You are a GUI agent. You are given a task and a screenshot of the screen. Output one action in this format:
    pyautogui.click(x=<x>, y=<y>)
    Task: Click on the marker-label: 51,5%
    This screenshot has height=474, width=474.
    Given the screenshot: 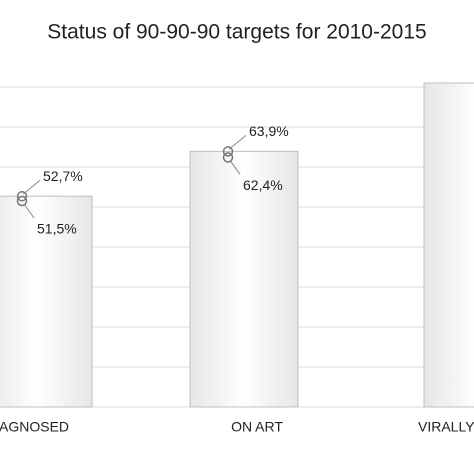 What is the action you would take?
    pyautogui.click(x=57, y=229)
    